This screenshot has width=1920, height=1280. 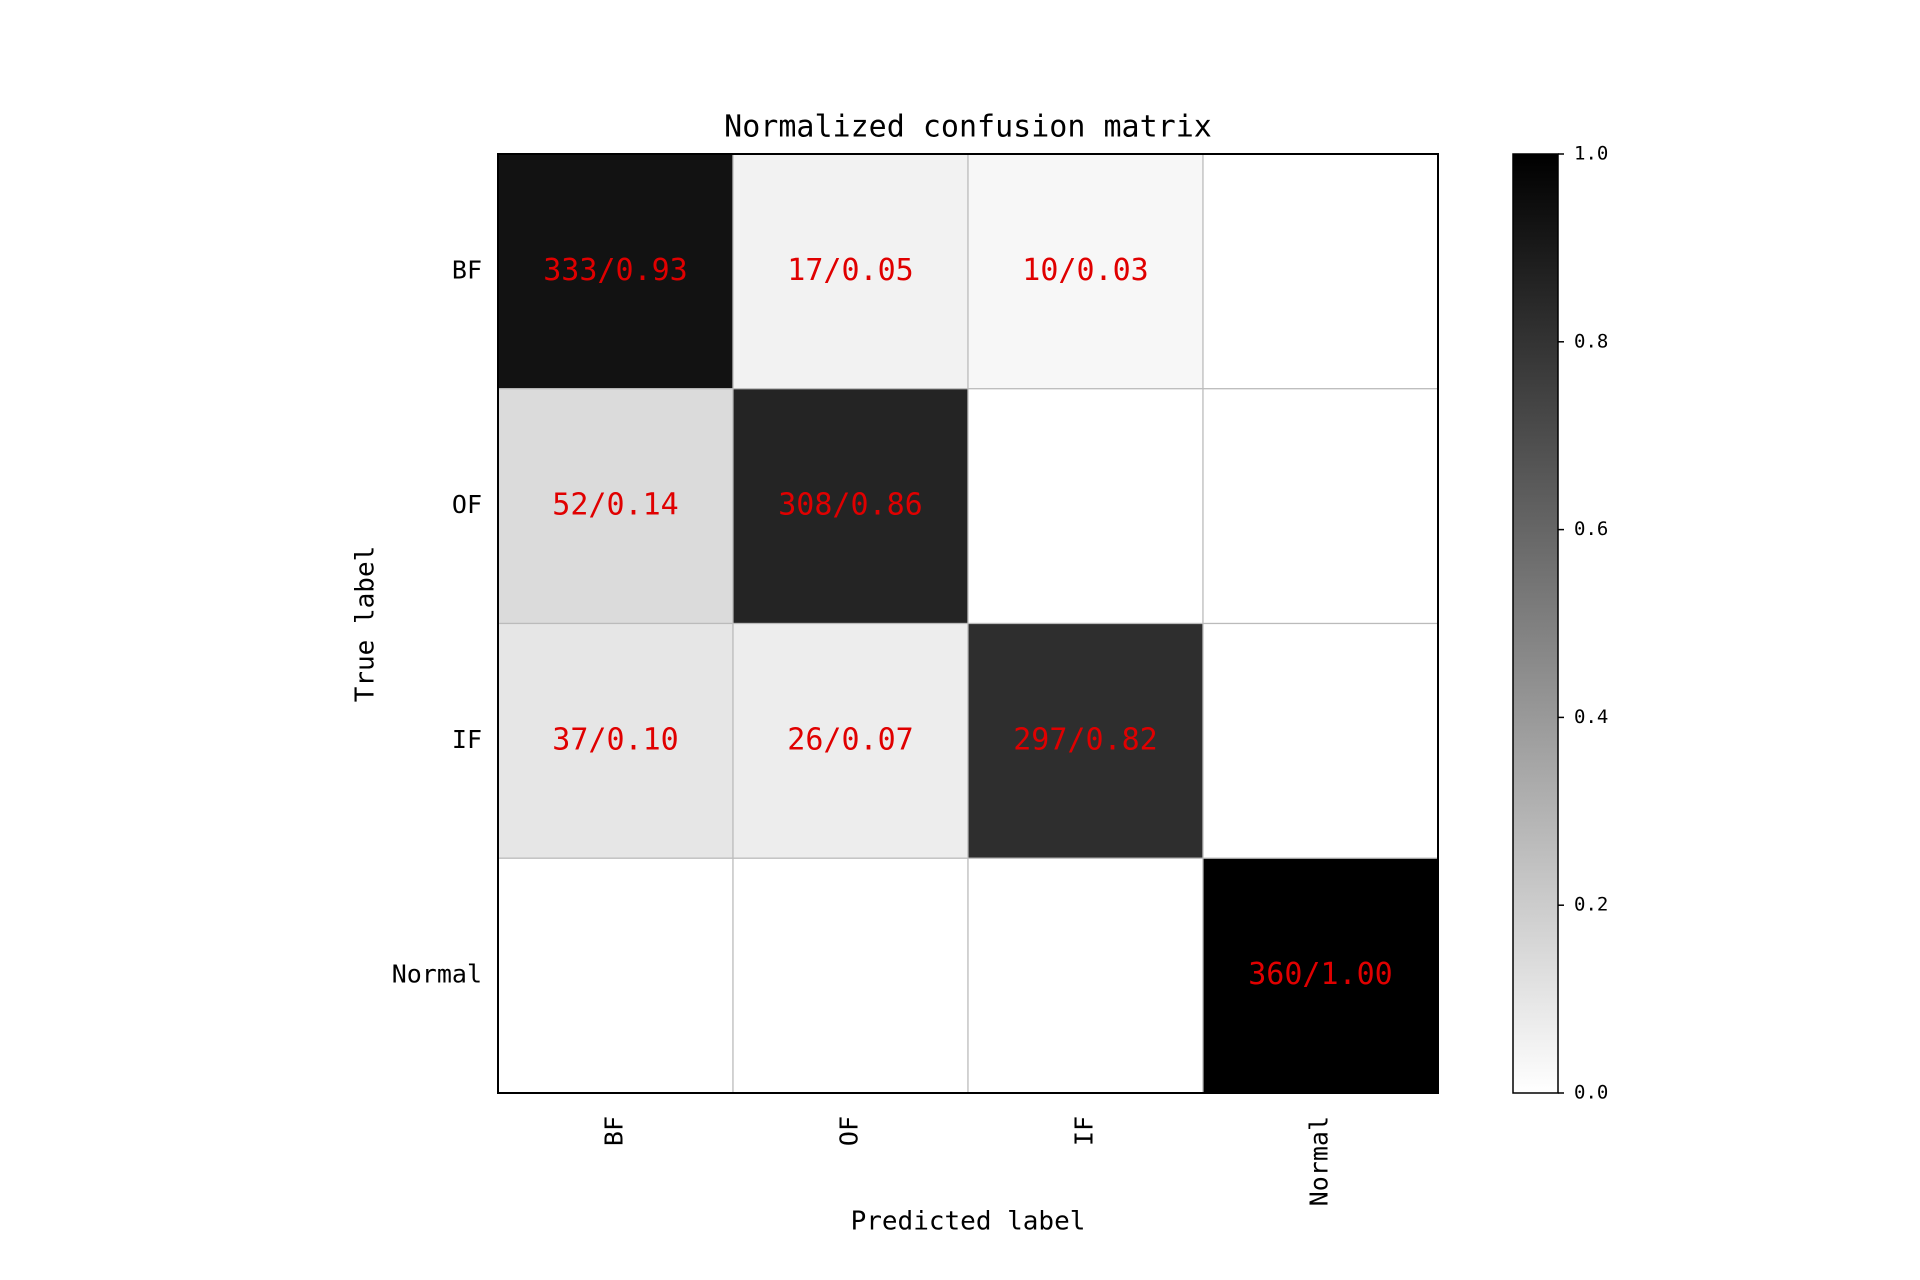 I want to click on x-tick-label: OF, so click(x=849, y=1131).